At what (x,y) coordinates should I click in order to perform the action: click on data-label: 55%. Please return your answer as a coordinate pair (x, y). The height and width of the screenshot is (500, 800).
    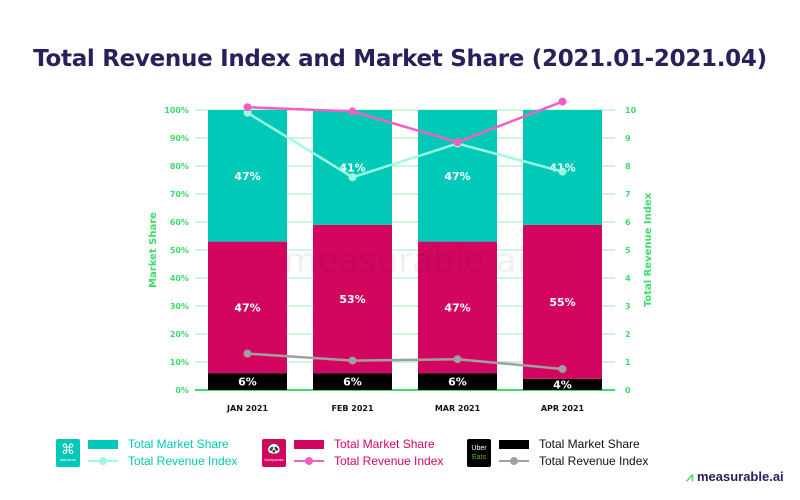
    Looking at the image, I should click on (562, 302).